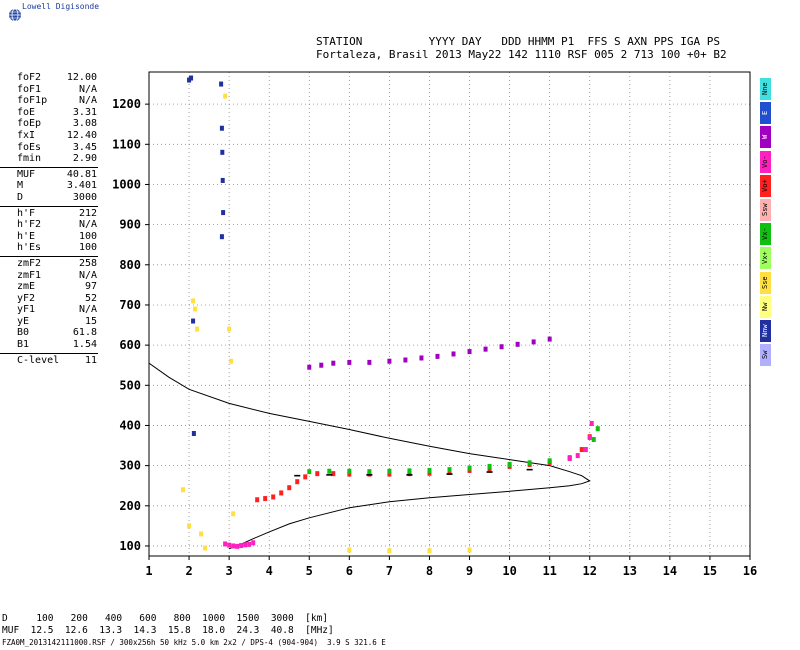  I want to click on param-value: 15, so click(90, 321).